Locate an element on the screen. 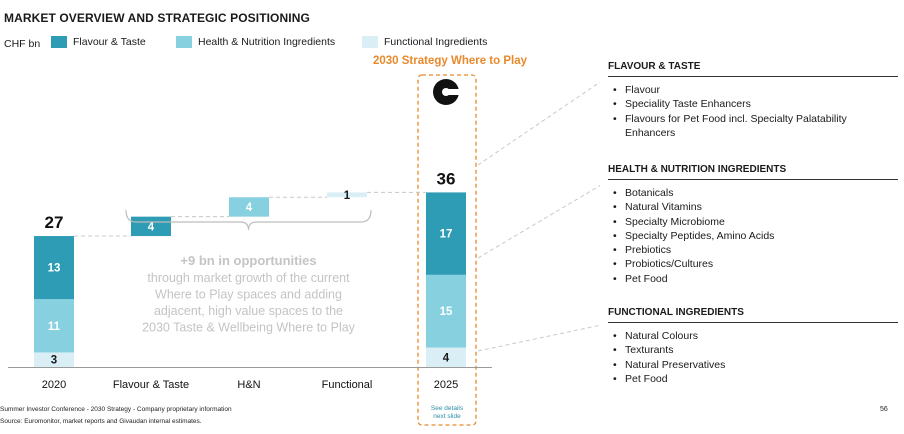  increment-label-health-nutrition: 4 is located at coordinates (249, 208).